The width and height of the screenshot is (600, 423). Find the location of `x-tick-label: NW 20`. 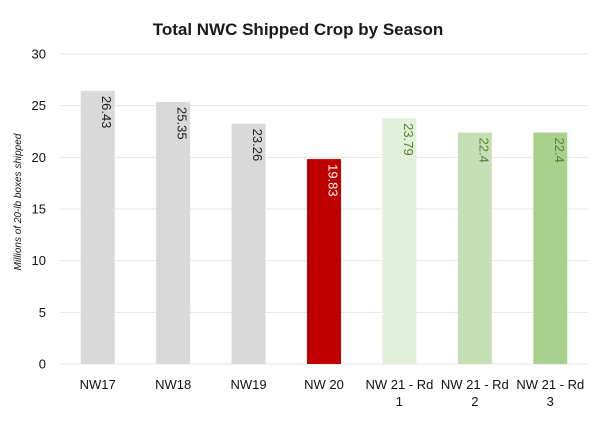

x-tick-label: NW 20 is located at coordinates (324, 384).